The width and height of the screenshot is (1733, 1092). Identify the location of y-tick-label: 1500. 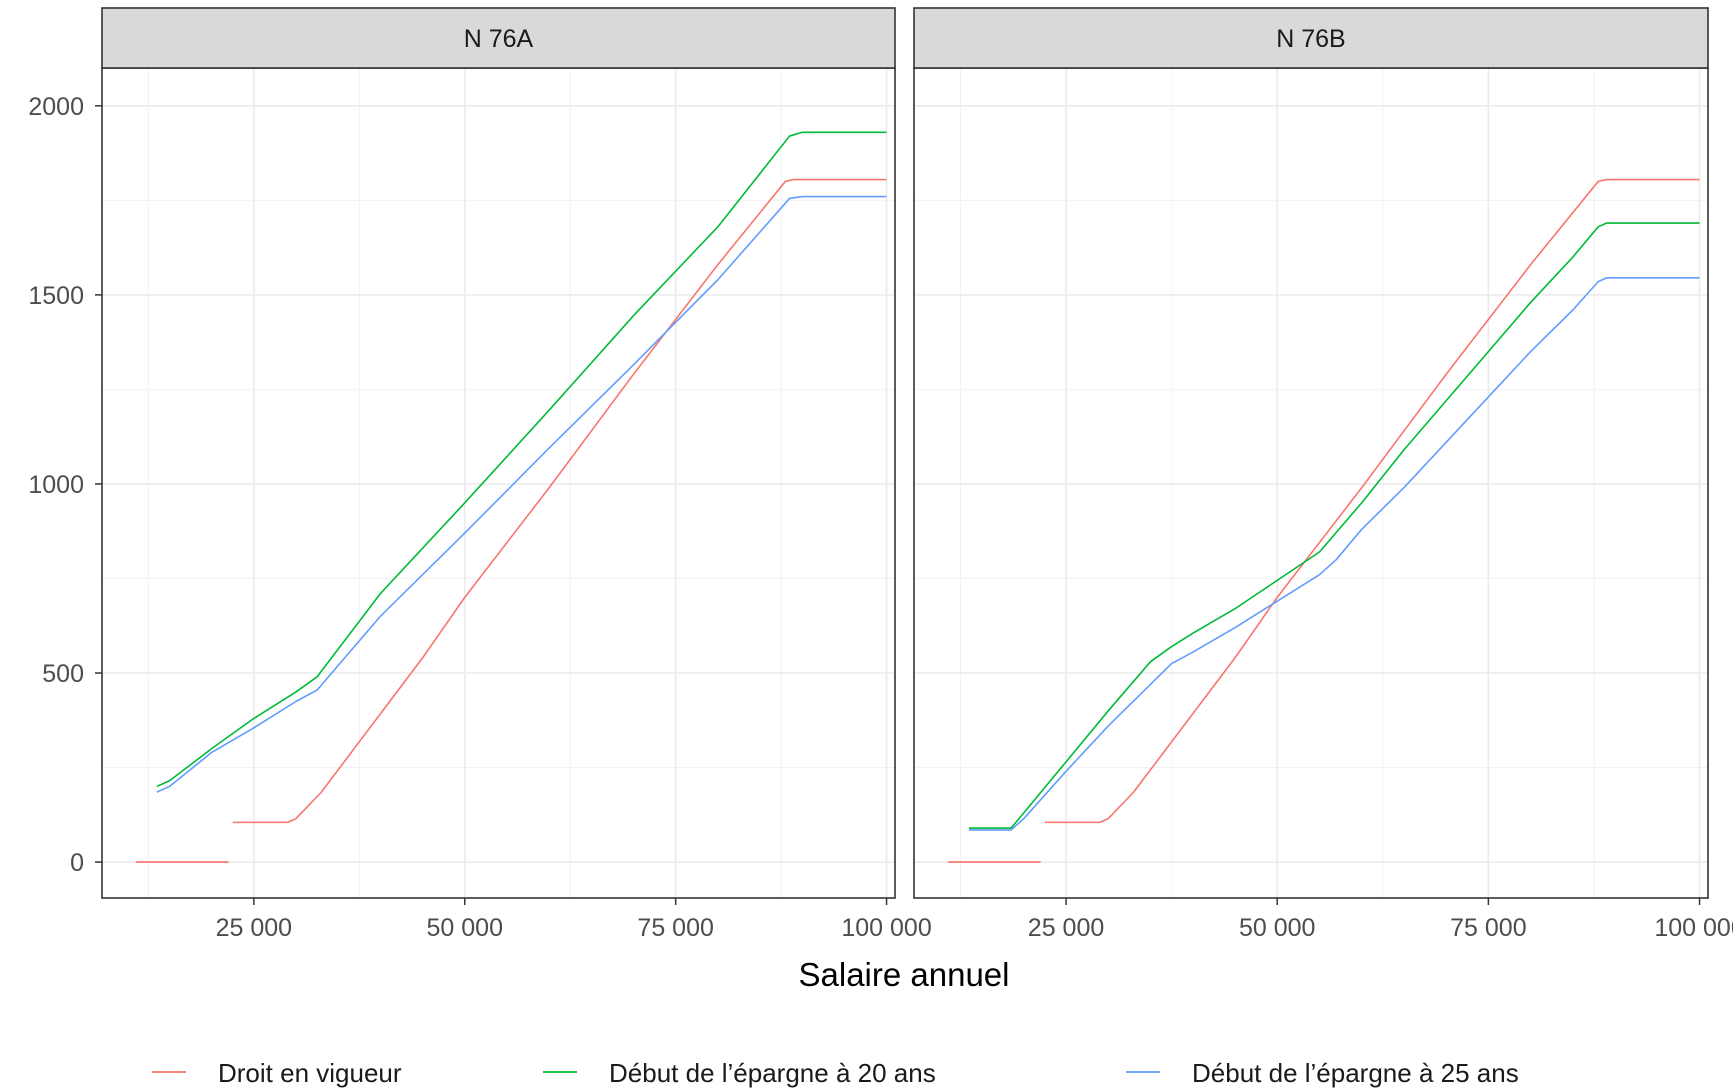
(56, 296).